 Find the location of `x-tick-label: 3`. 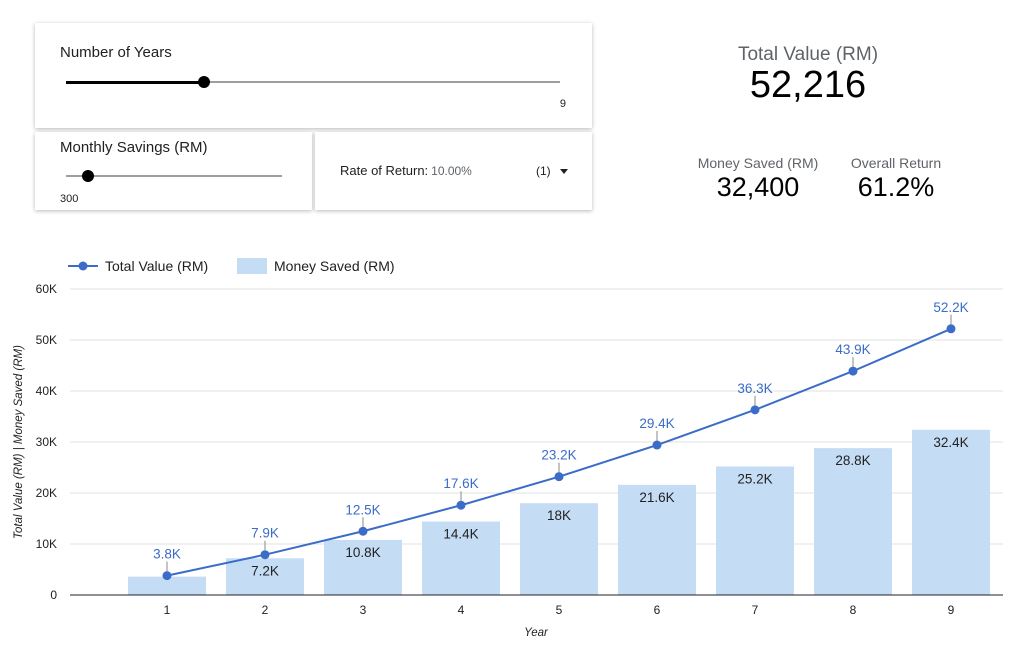

x-tick-label: 3 is located at coordinates (363, 610).